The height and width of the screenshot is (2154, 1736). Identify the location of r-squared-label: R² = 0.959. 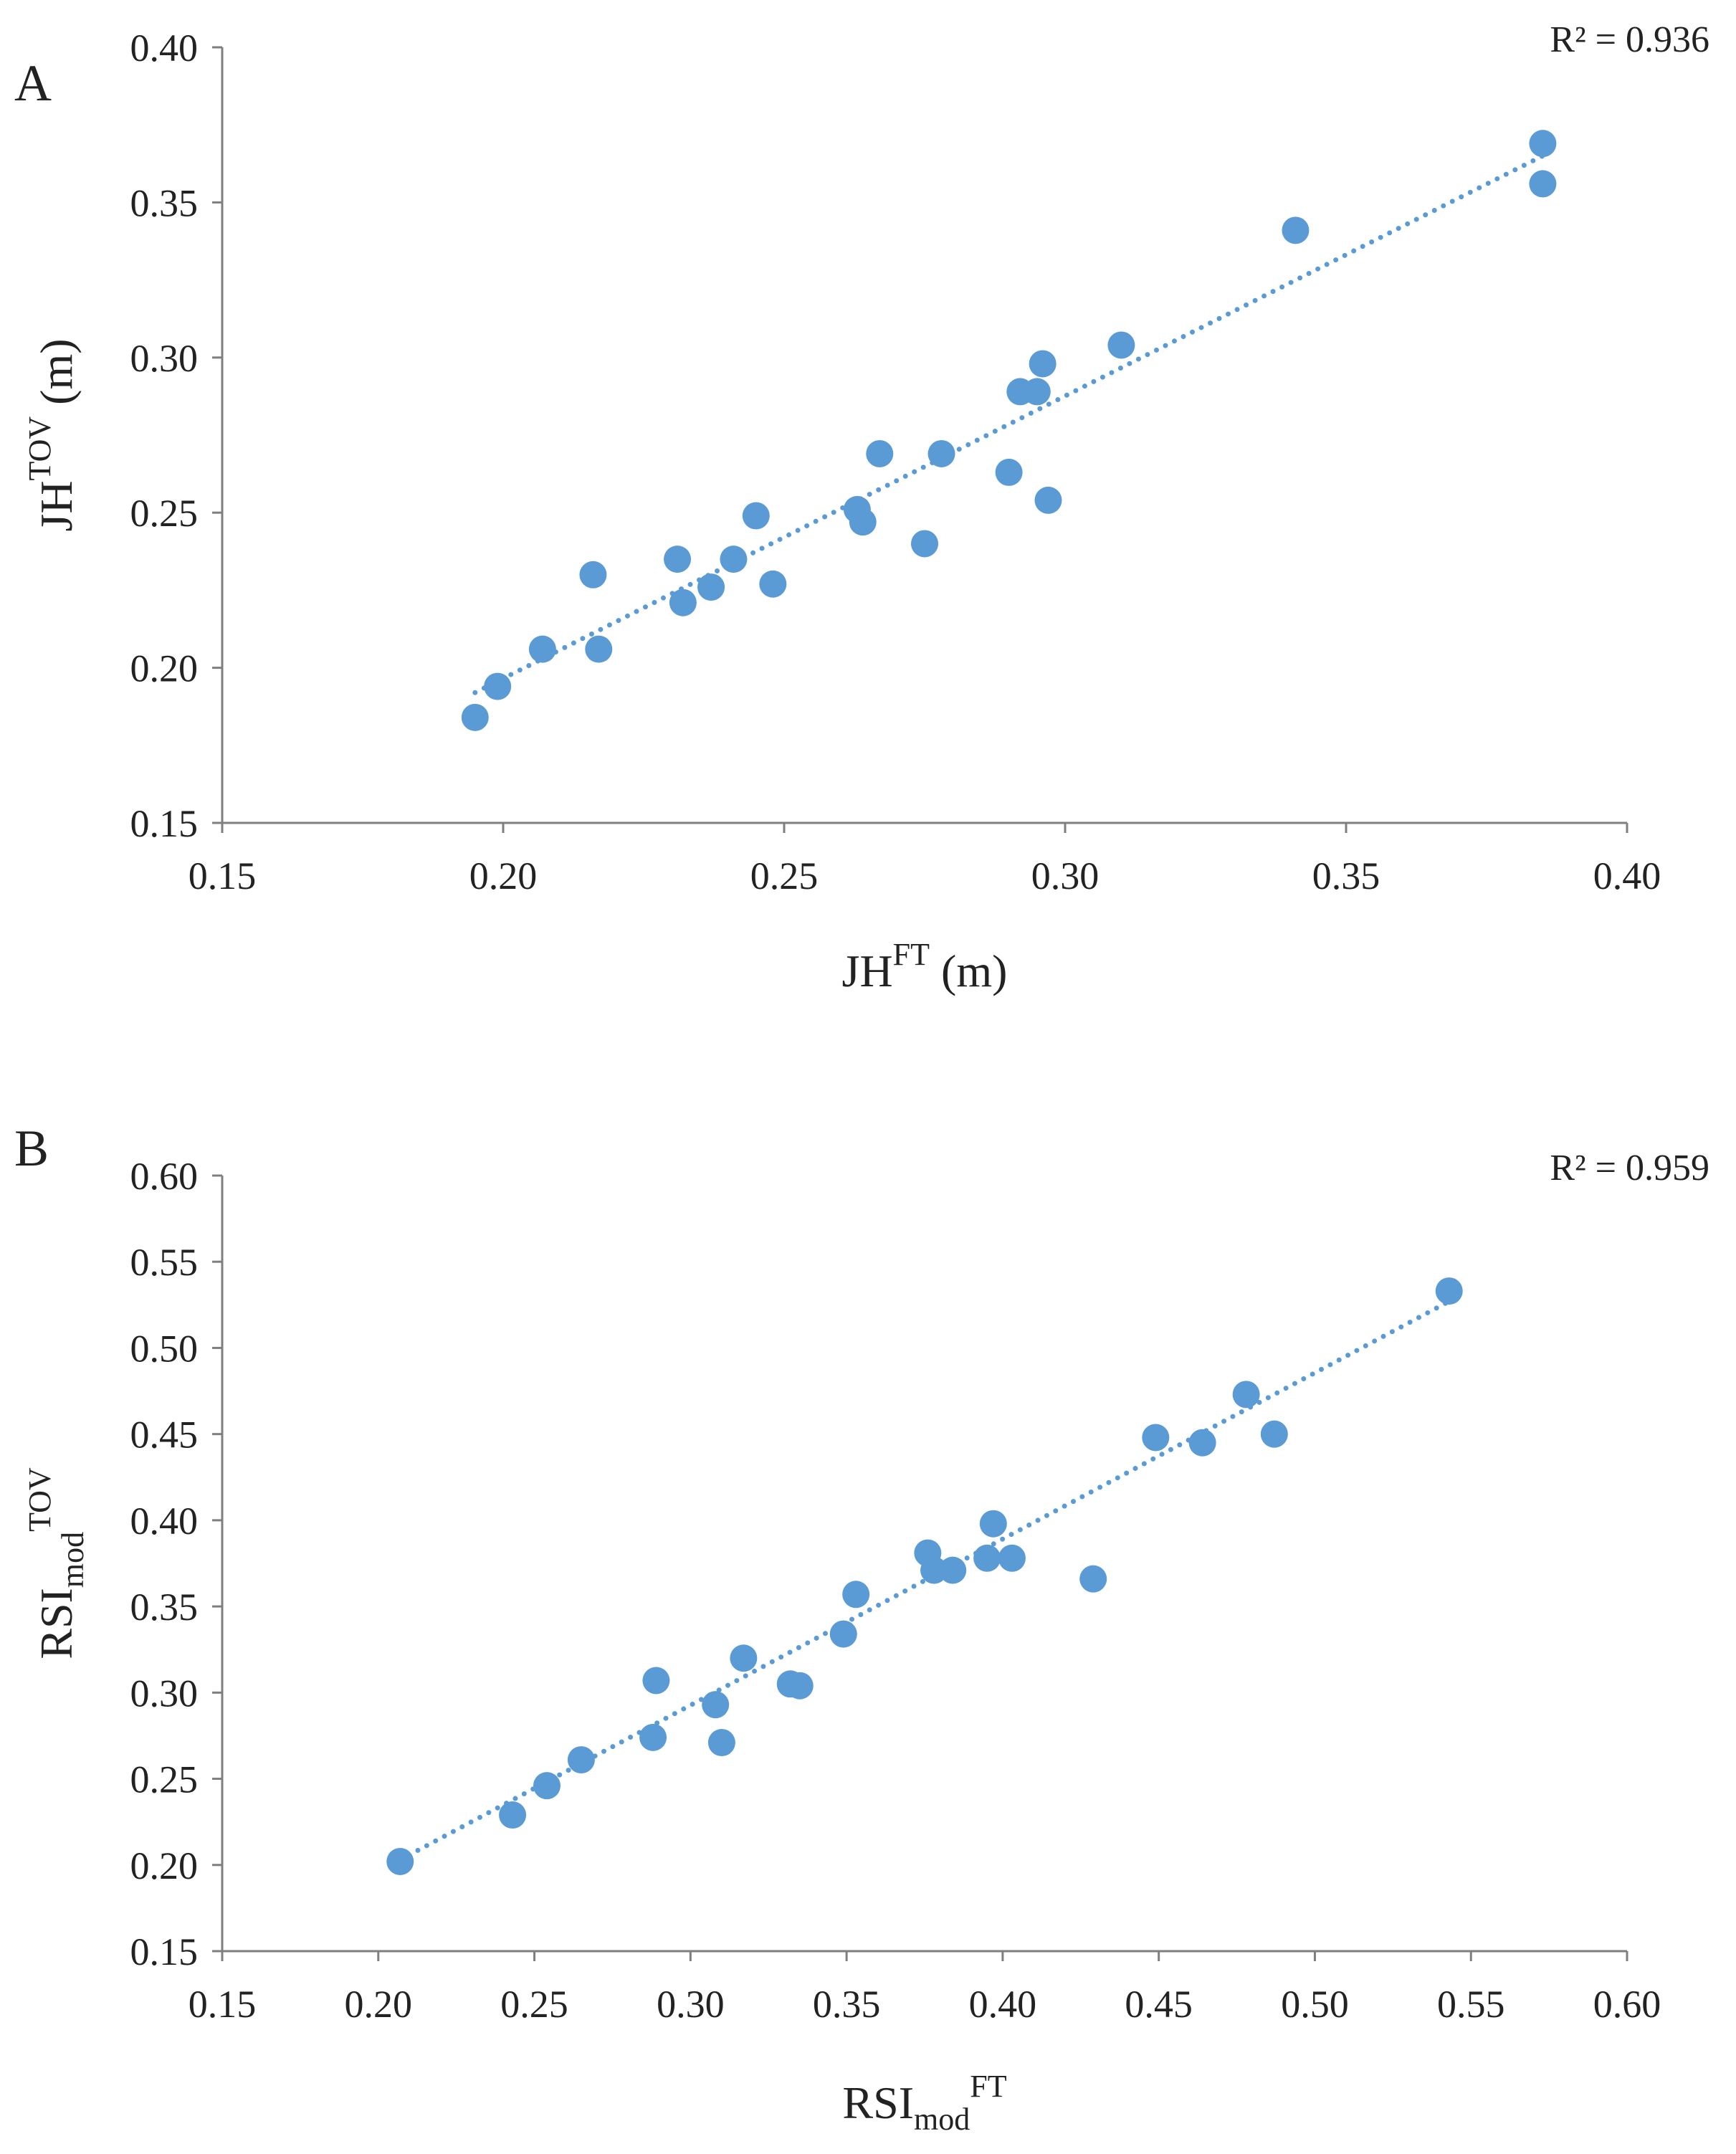
(1629, 1168).